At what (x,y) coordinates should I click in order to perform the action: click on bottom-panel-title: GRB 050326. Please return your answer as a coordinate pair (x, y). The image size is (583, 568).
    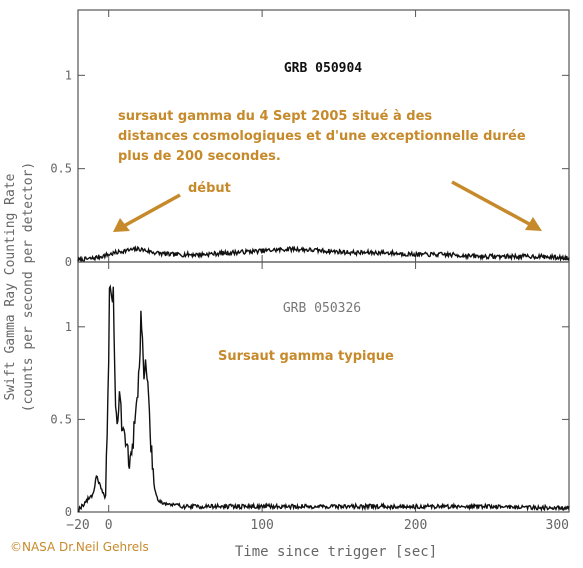
    Looking at the image, I should click on (322, 308).